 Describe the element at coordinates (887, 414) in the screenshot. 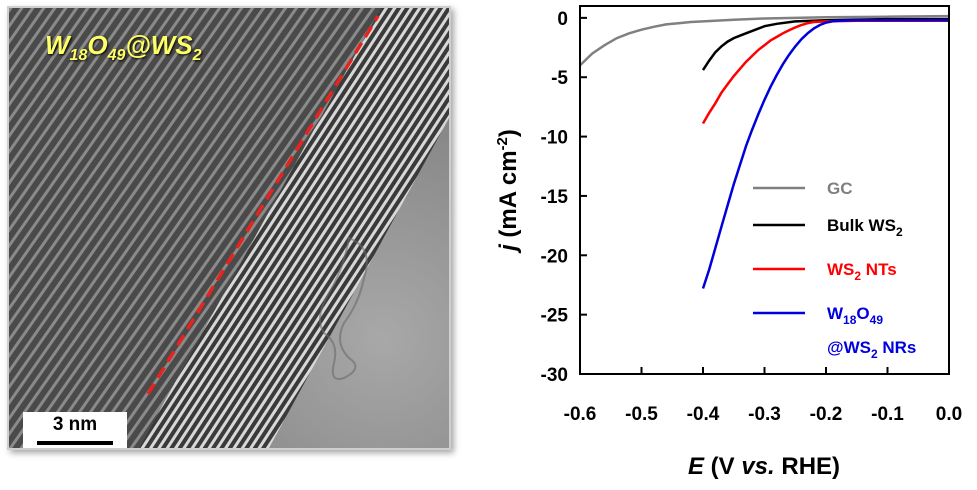

I see `x-tick-label: -0.1` at that location.